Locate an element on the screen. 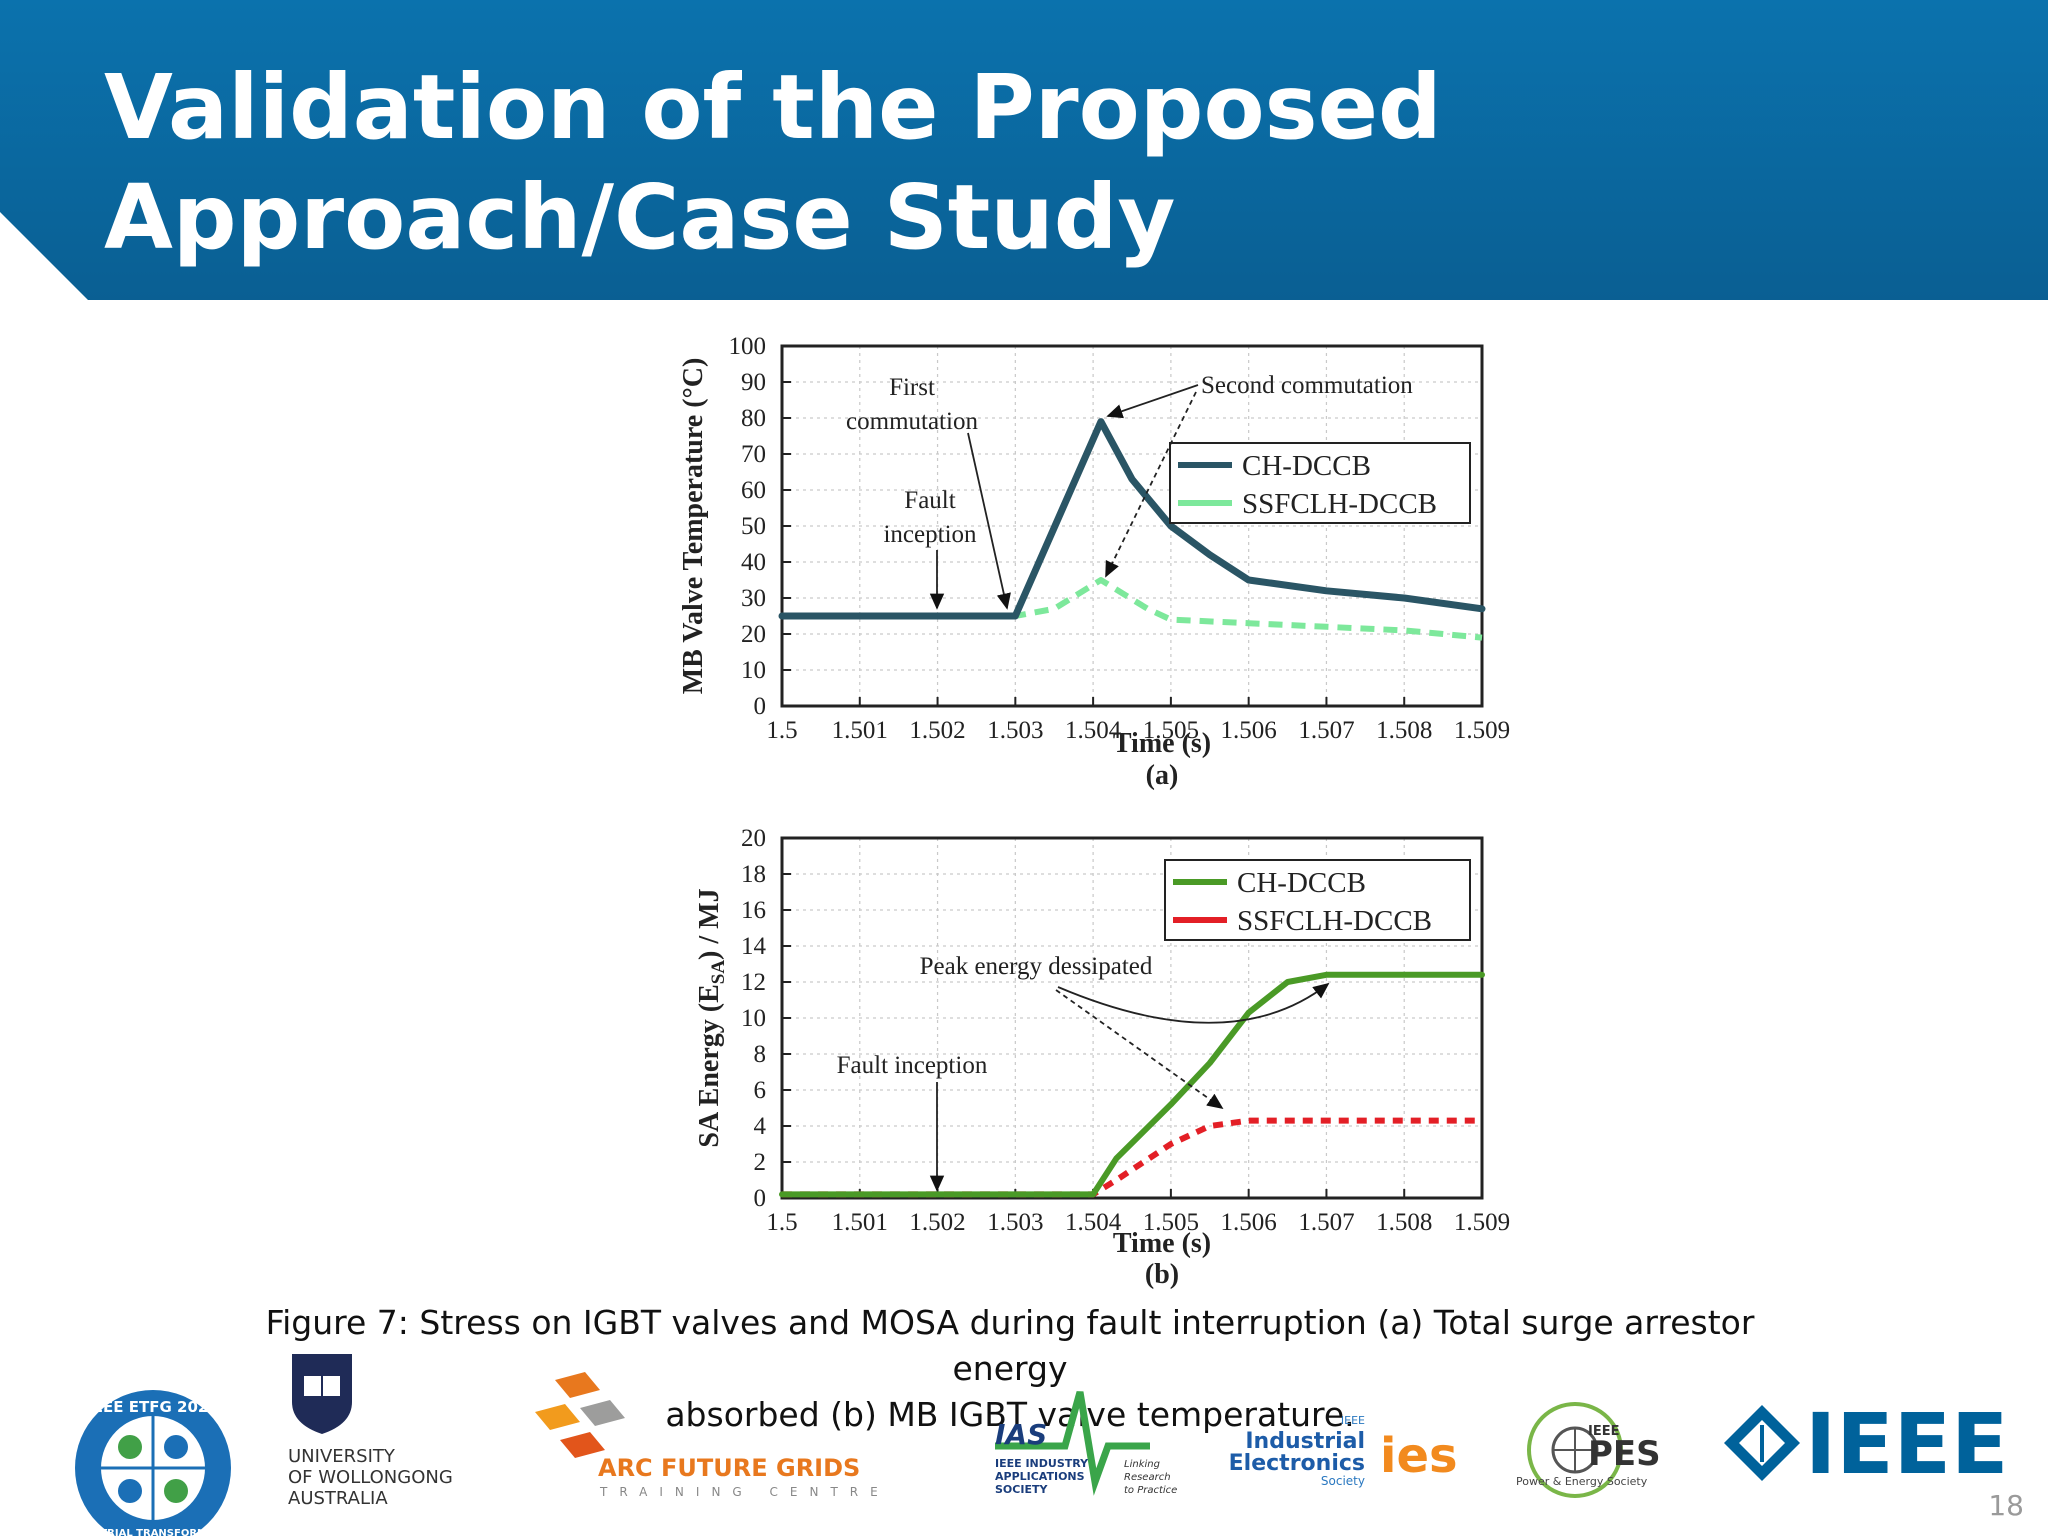 The height and width of the screenshot is (1536, 2048). chart-b-y-tick-label: 14 is located at coordinates (754, 946).